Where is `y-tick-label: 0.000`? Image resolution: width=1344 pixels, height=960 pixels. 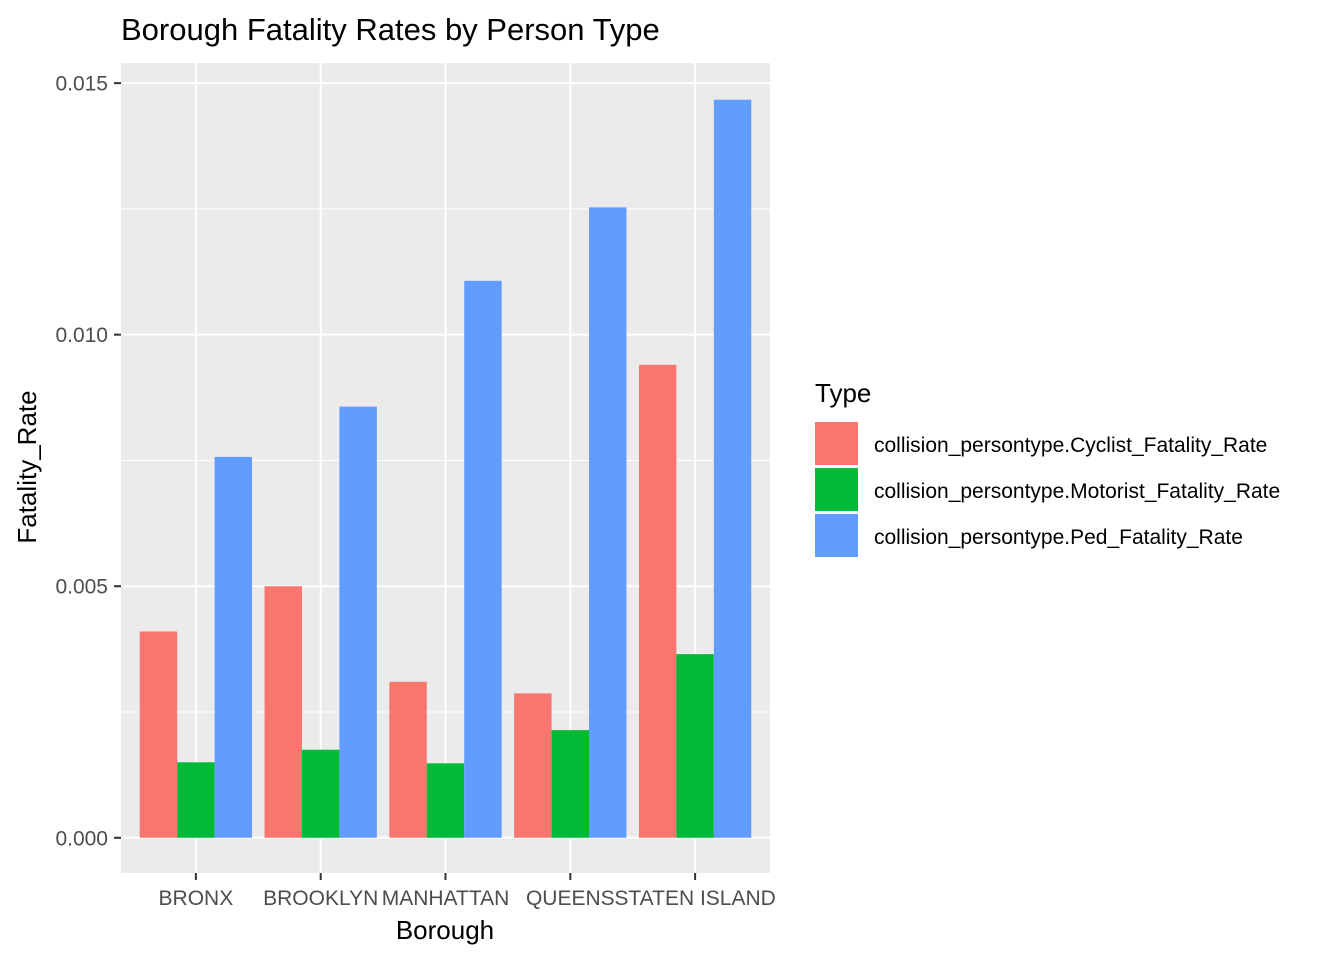
y-tick-label: 0.000 is located at coordinates (81, 838).